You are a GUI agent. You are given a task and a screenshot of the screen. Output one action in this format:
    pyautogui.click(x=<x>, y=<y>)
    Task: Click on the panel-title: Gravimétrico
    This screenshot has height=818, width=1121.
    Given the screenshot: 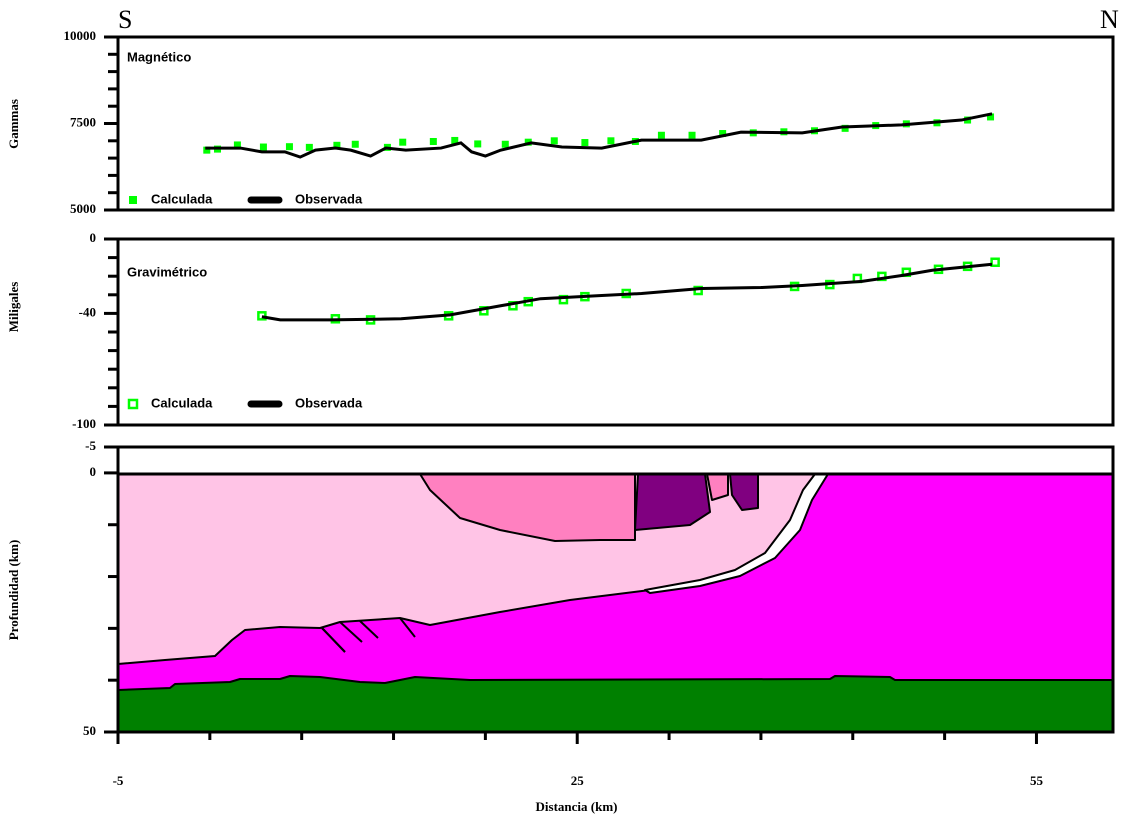 What is the action you would take?
    pyautogui.click(x=167, y=271)
    